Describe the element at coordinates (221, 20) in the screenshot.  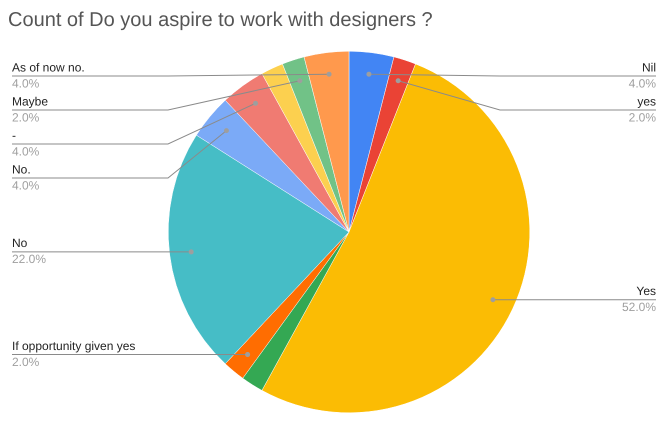
I see `chart-title: Count of Do you aspire to work with designers ?` at that location.